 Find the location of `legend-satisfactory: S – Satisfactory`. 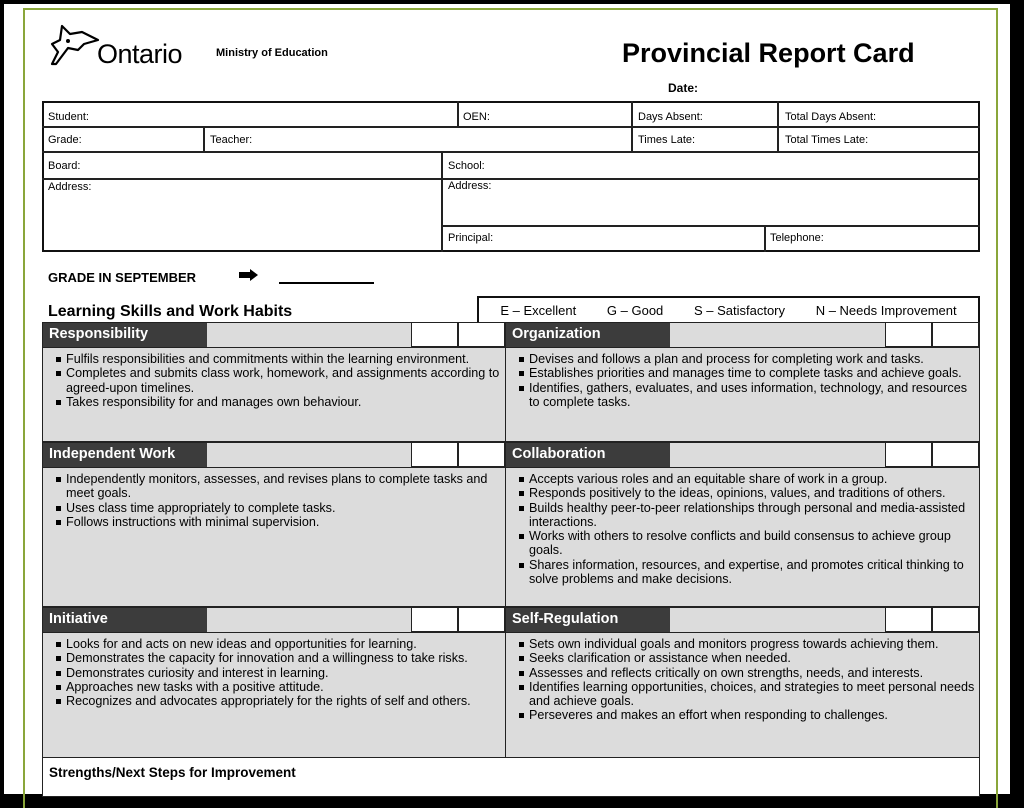

legend-satisfactory: S – Satisfactory is located at coordinates (739, 310).